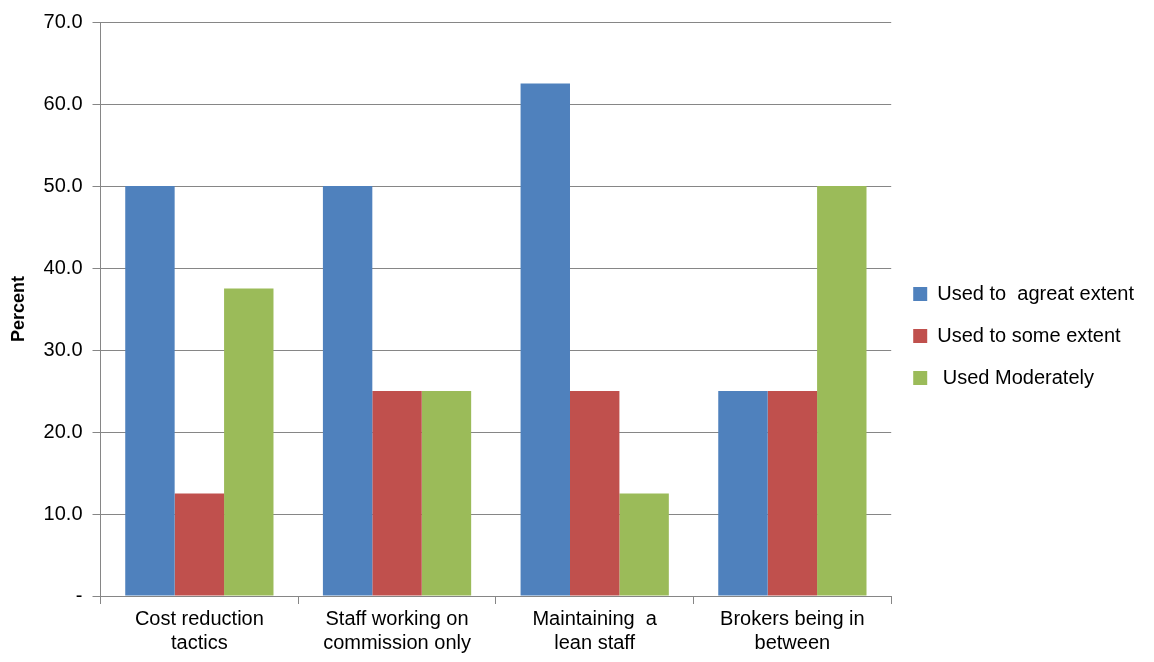 The image size is (1154, 662). I want to click on y-tick-label: 40.0, so click(63, 266).